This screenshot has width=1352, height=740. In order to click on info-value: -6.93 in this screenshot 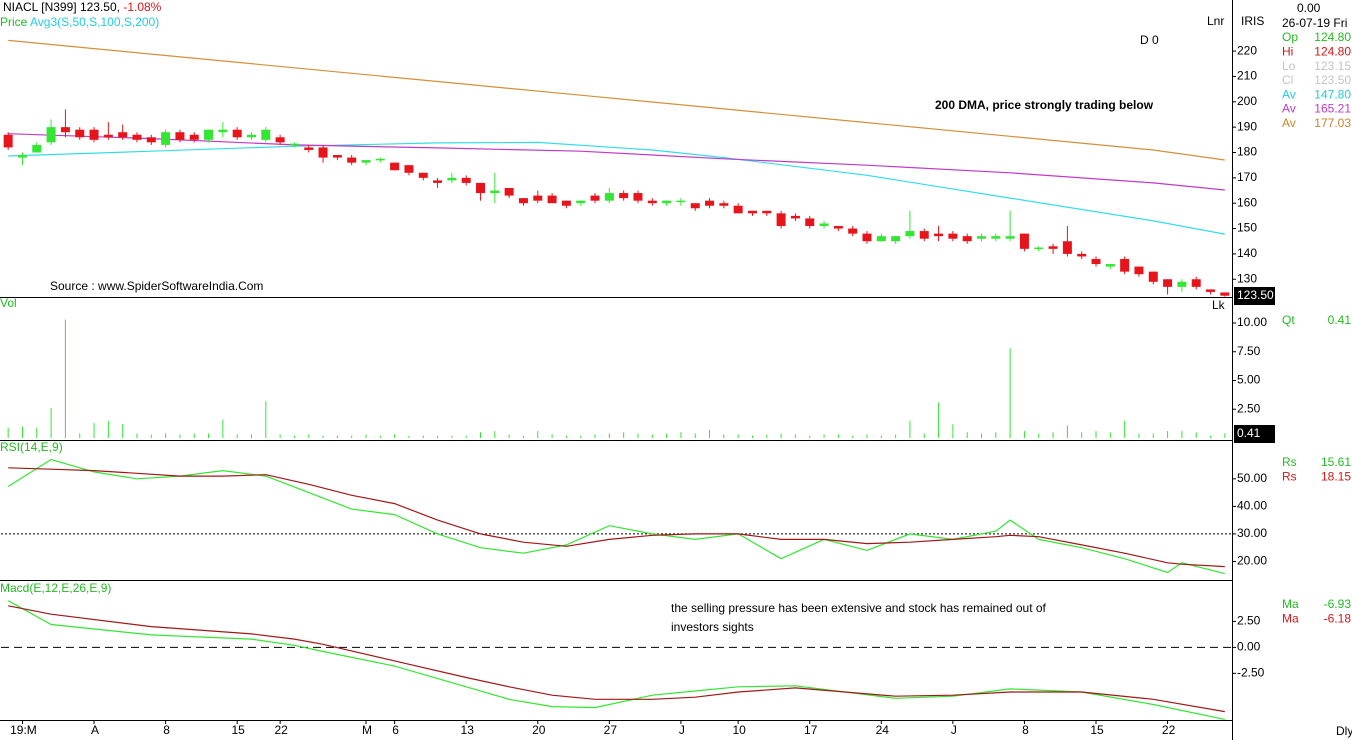, I will do `click(1338, 604)`.